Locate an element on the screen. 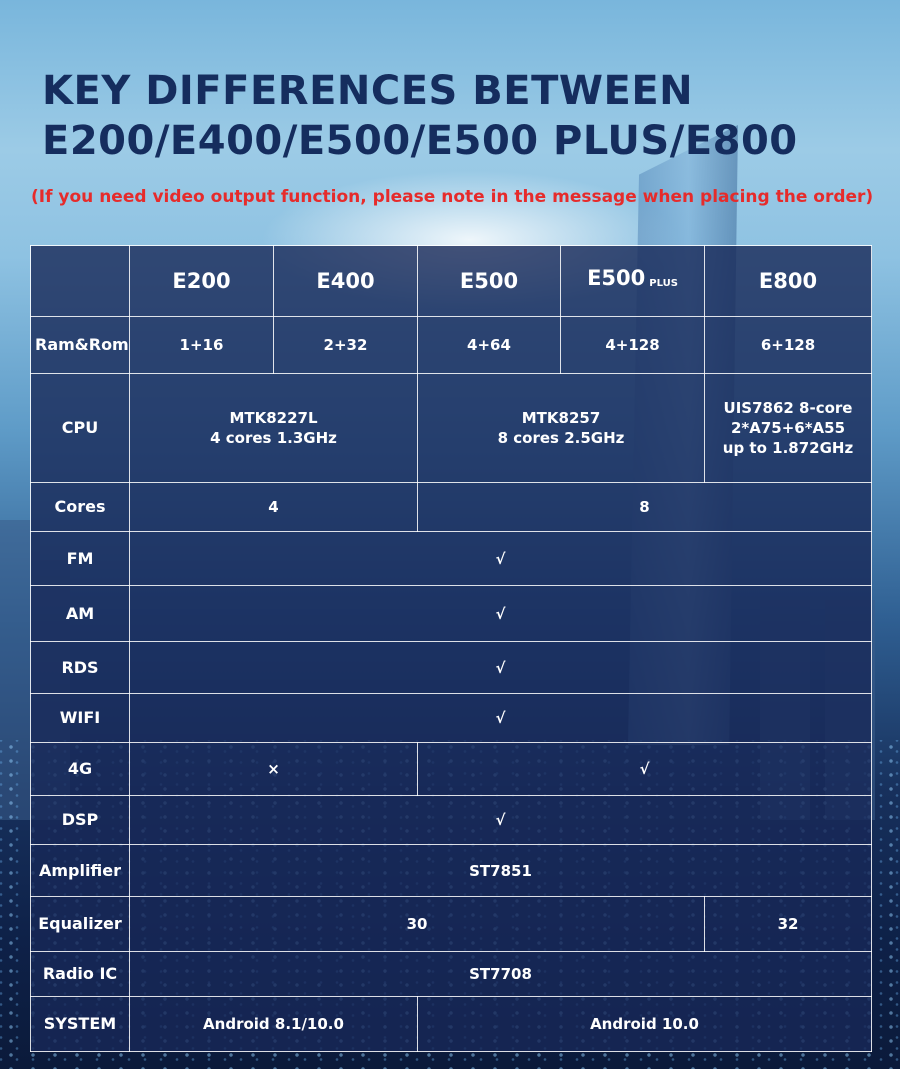 The image size is (900, 1069). cell-dsp-all: √ is located at coordinates (500, 820).